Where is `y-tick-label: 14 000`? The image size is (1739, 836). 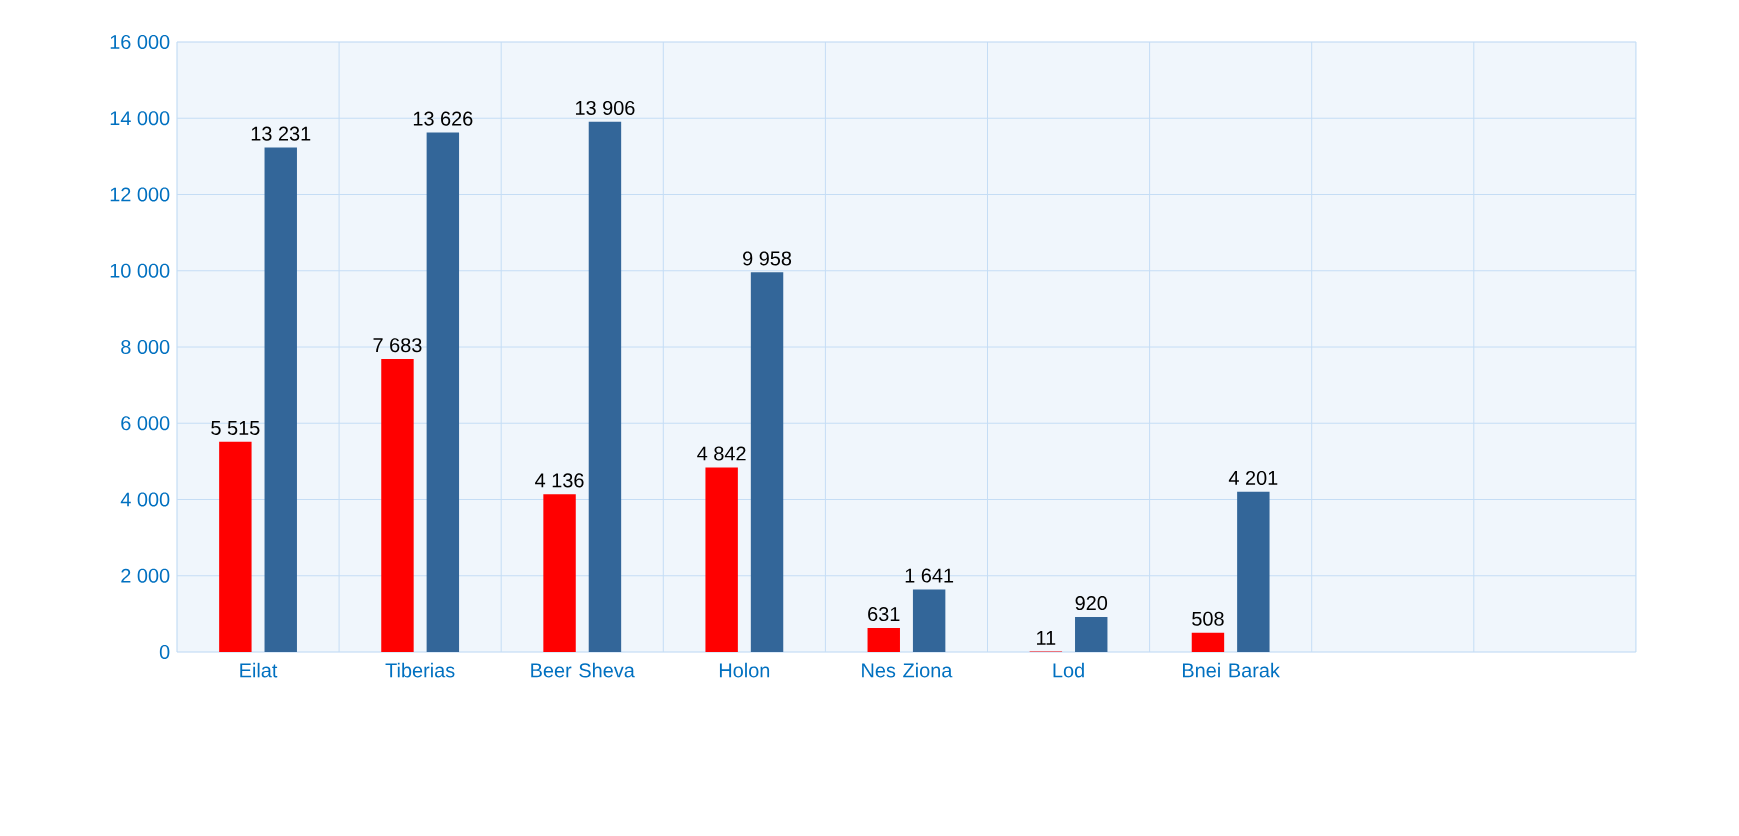 y-tick-label: 14 000 is located at coordinates (140, 118).